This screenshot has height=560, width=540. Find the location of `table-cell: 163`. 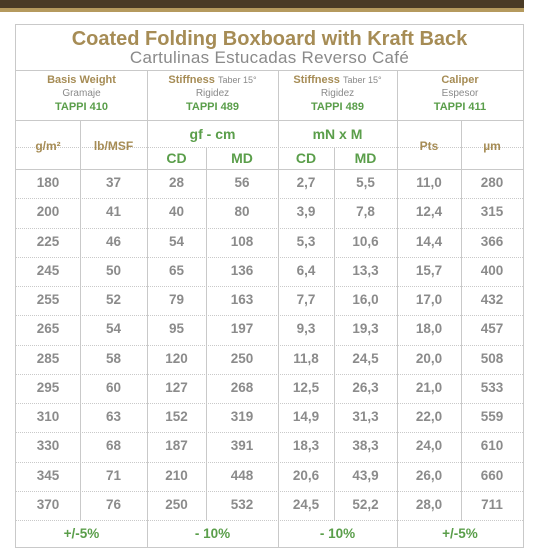

table-cell: 163 is located at coordinates (242, 299).